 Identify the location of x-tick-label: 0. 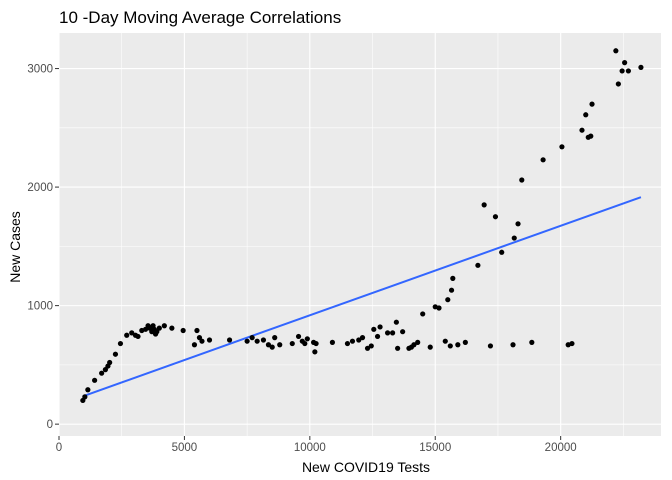
(59, 448).